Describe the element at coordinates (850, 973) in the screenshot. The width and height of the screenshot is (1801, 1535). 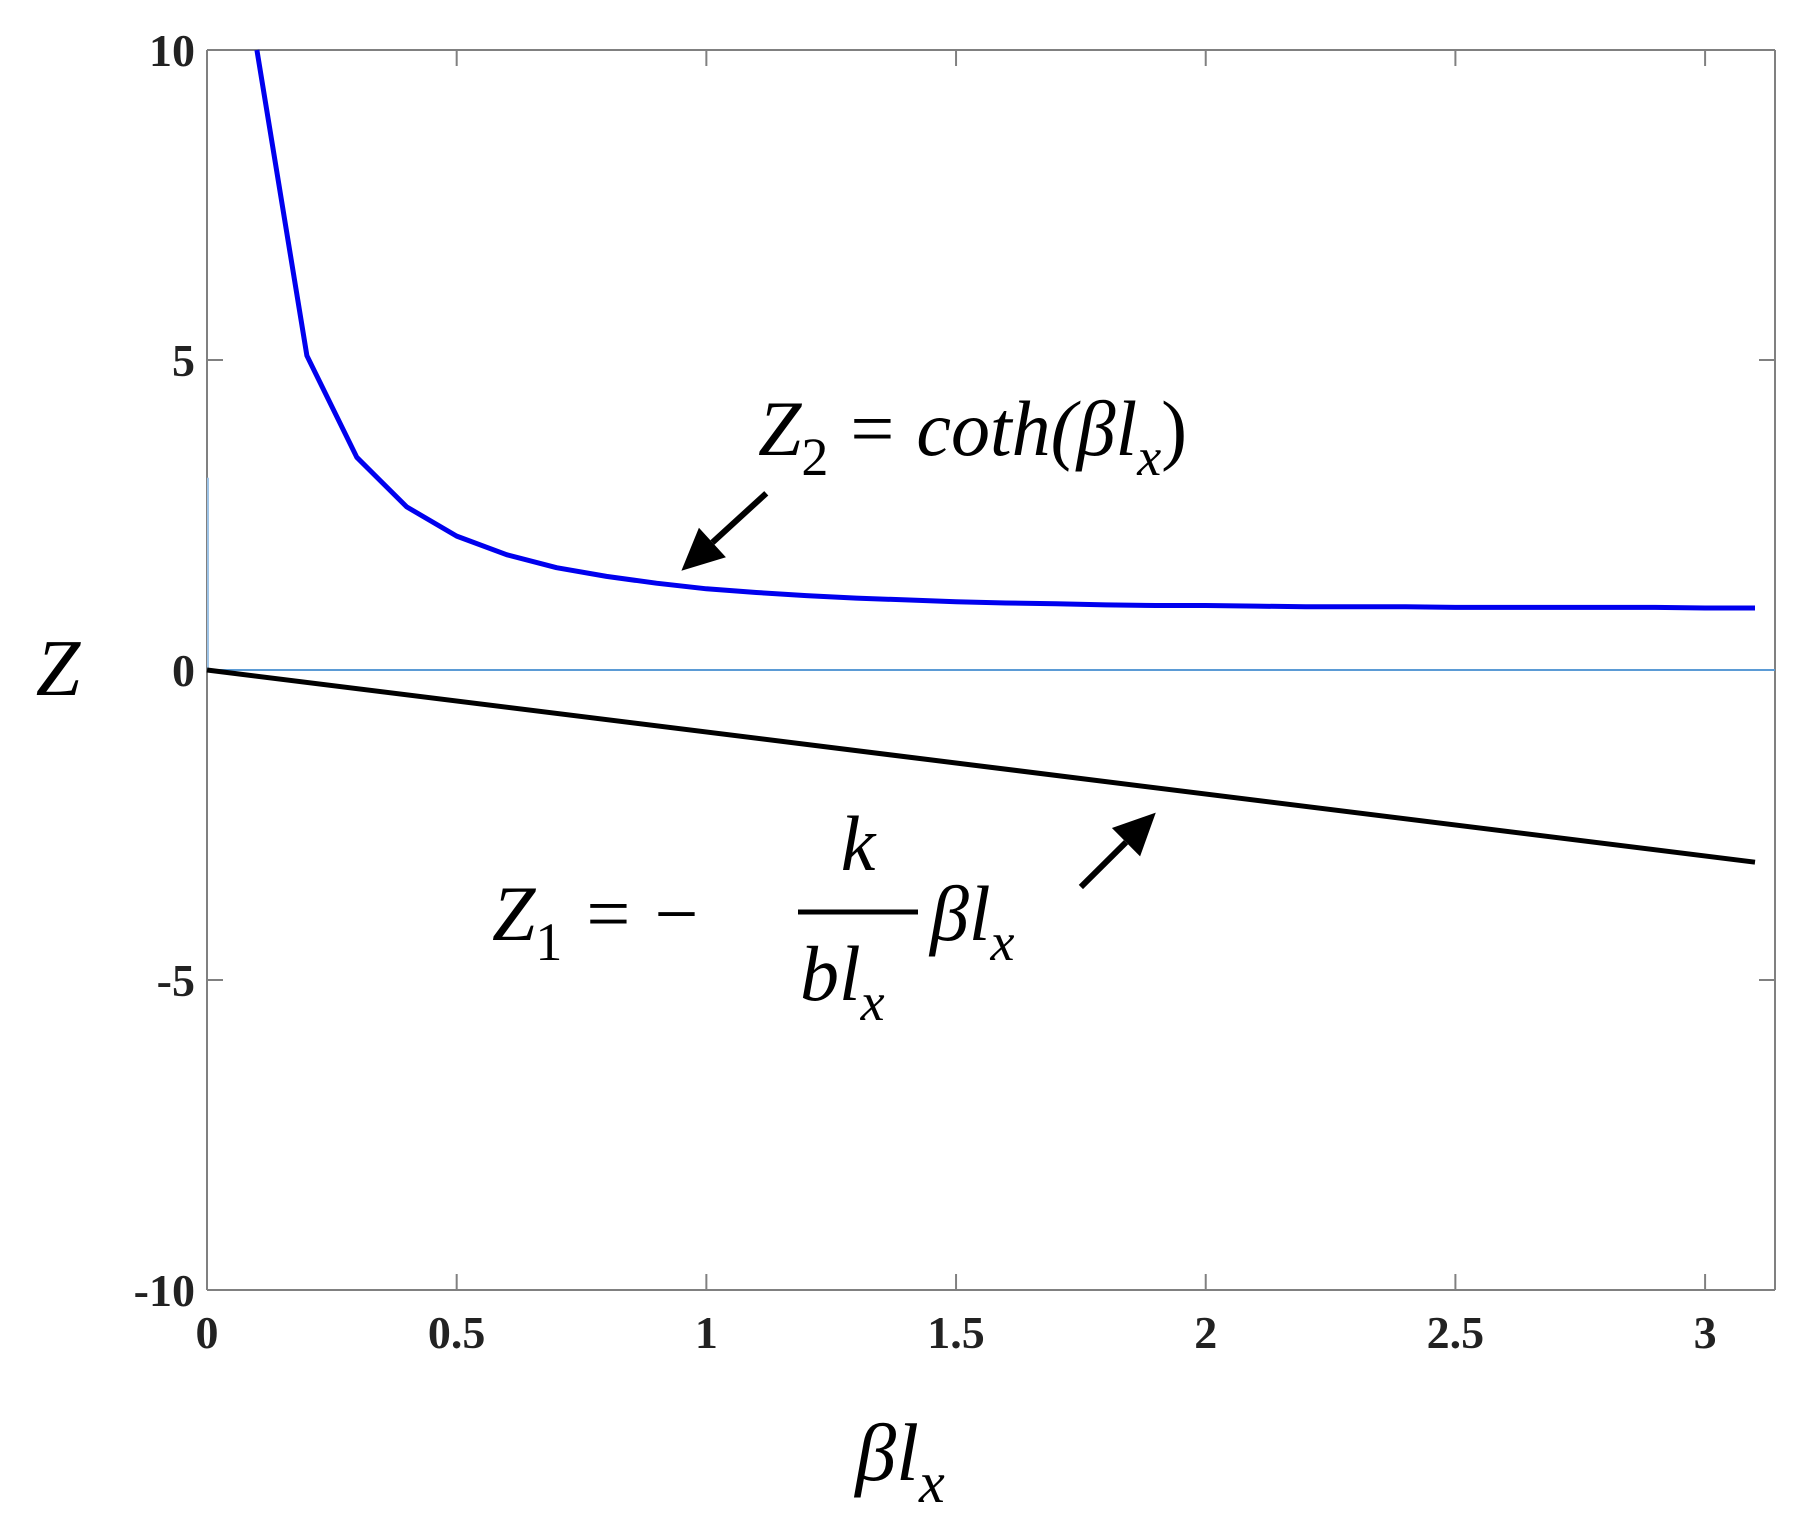
I see `annotation-z1-den-l: l` at that location.